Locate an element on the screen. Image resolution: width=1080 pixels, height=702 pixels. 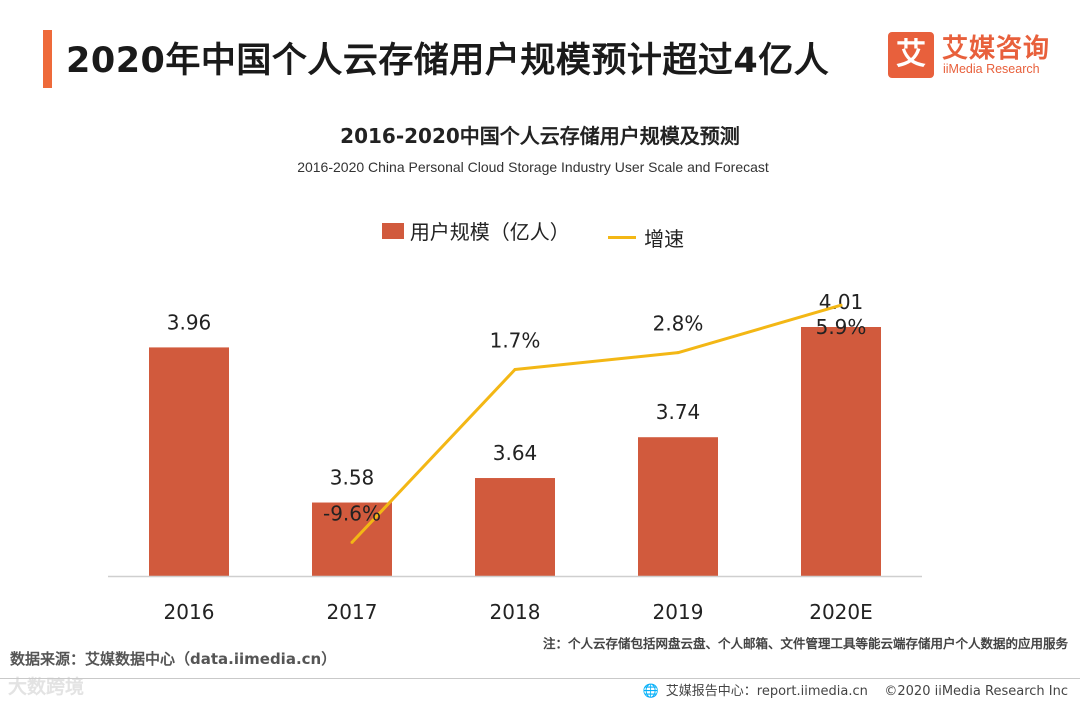
logo-chinese-name: 艾媒咨询 is located at coordinates (996, 49).